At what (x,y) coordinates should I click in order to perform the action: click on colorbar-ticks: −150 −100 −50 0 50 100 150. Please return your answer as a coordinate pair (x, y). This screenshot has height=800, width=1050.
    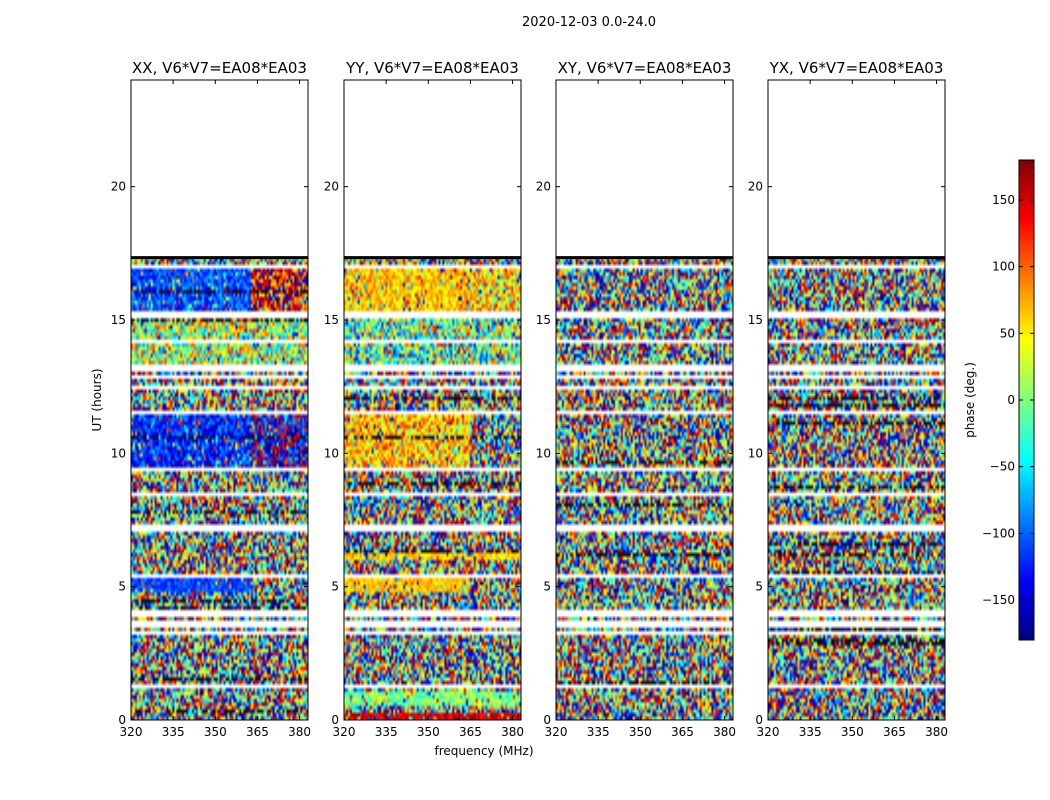
    Looking at the image, I should click on (1008, 400).